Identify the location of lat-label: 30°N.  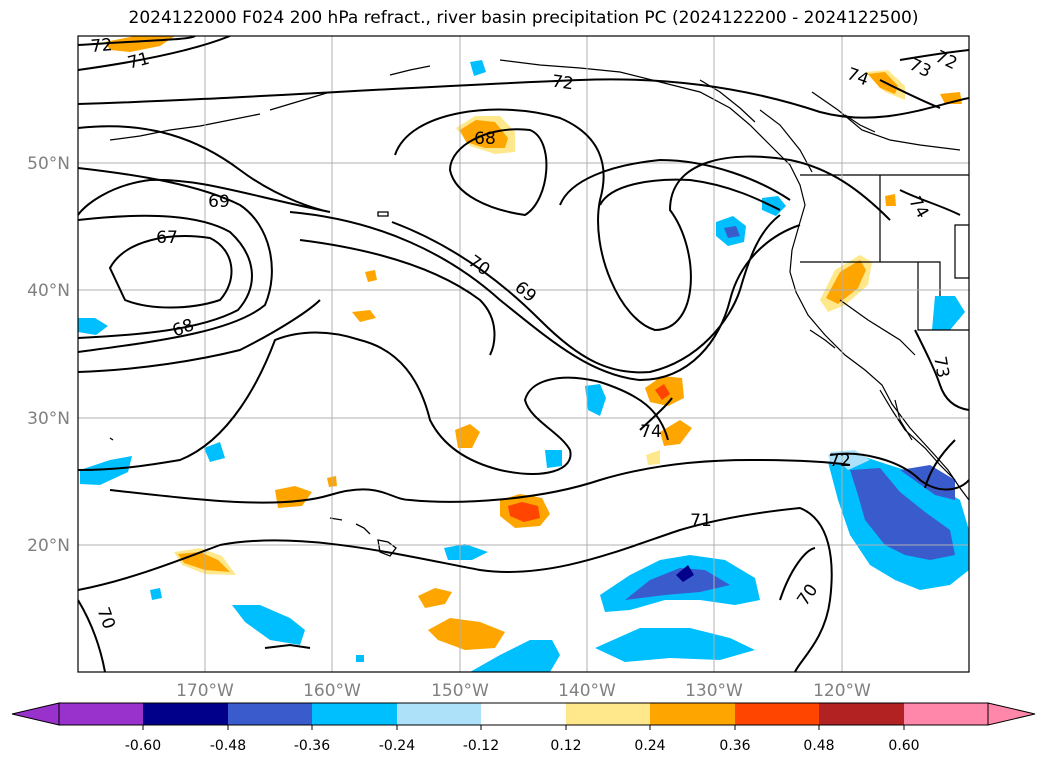
(48, 419).